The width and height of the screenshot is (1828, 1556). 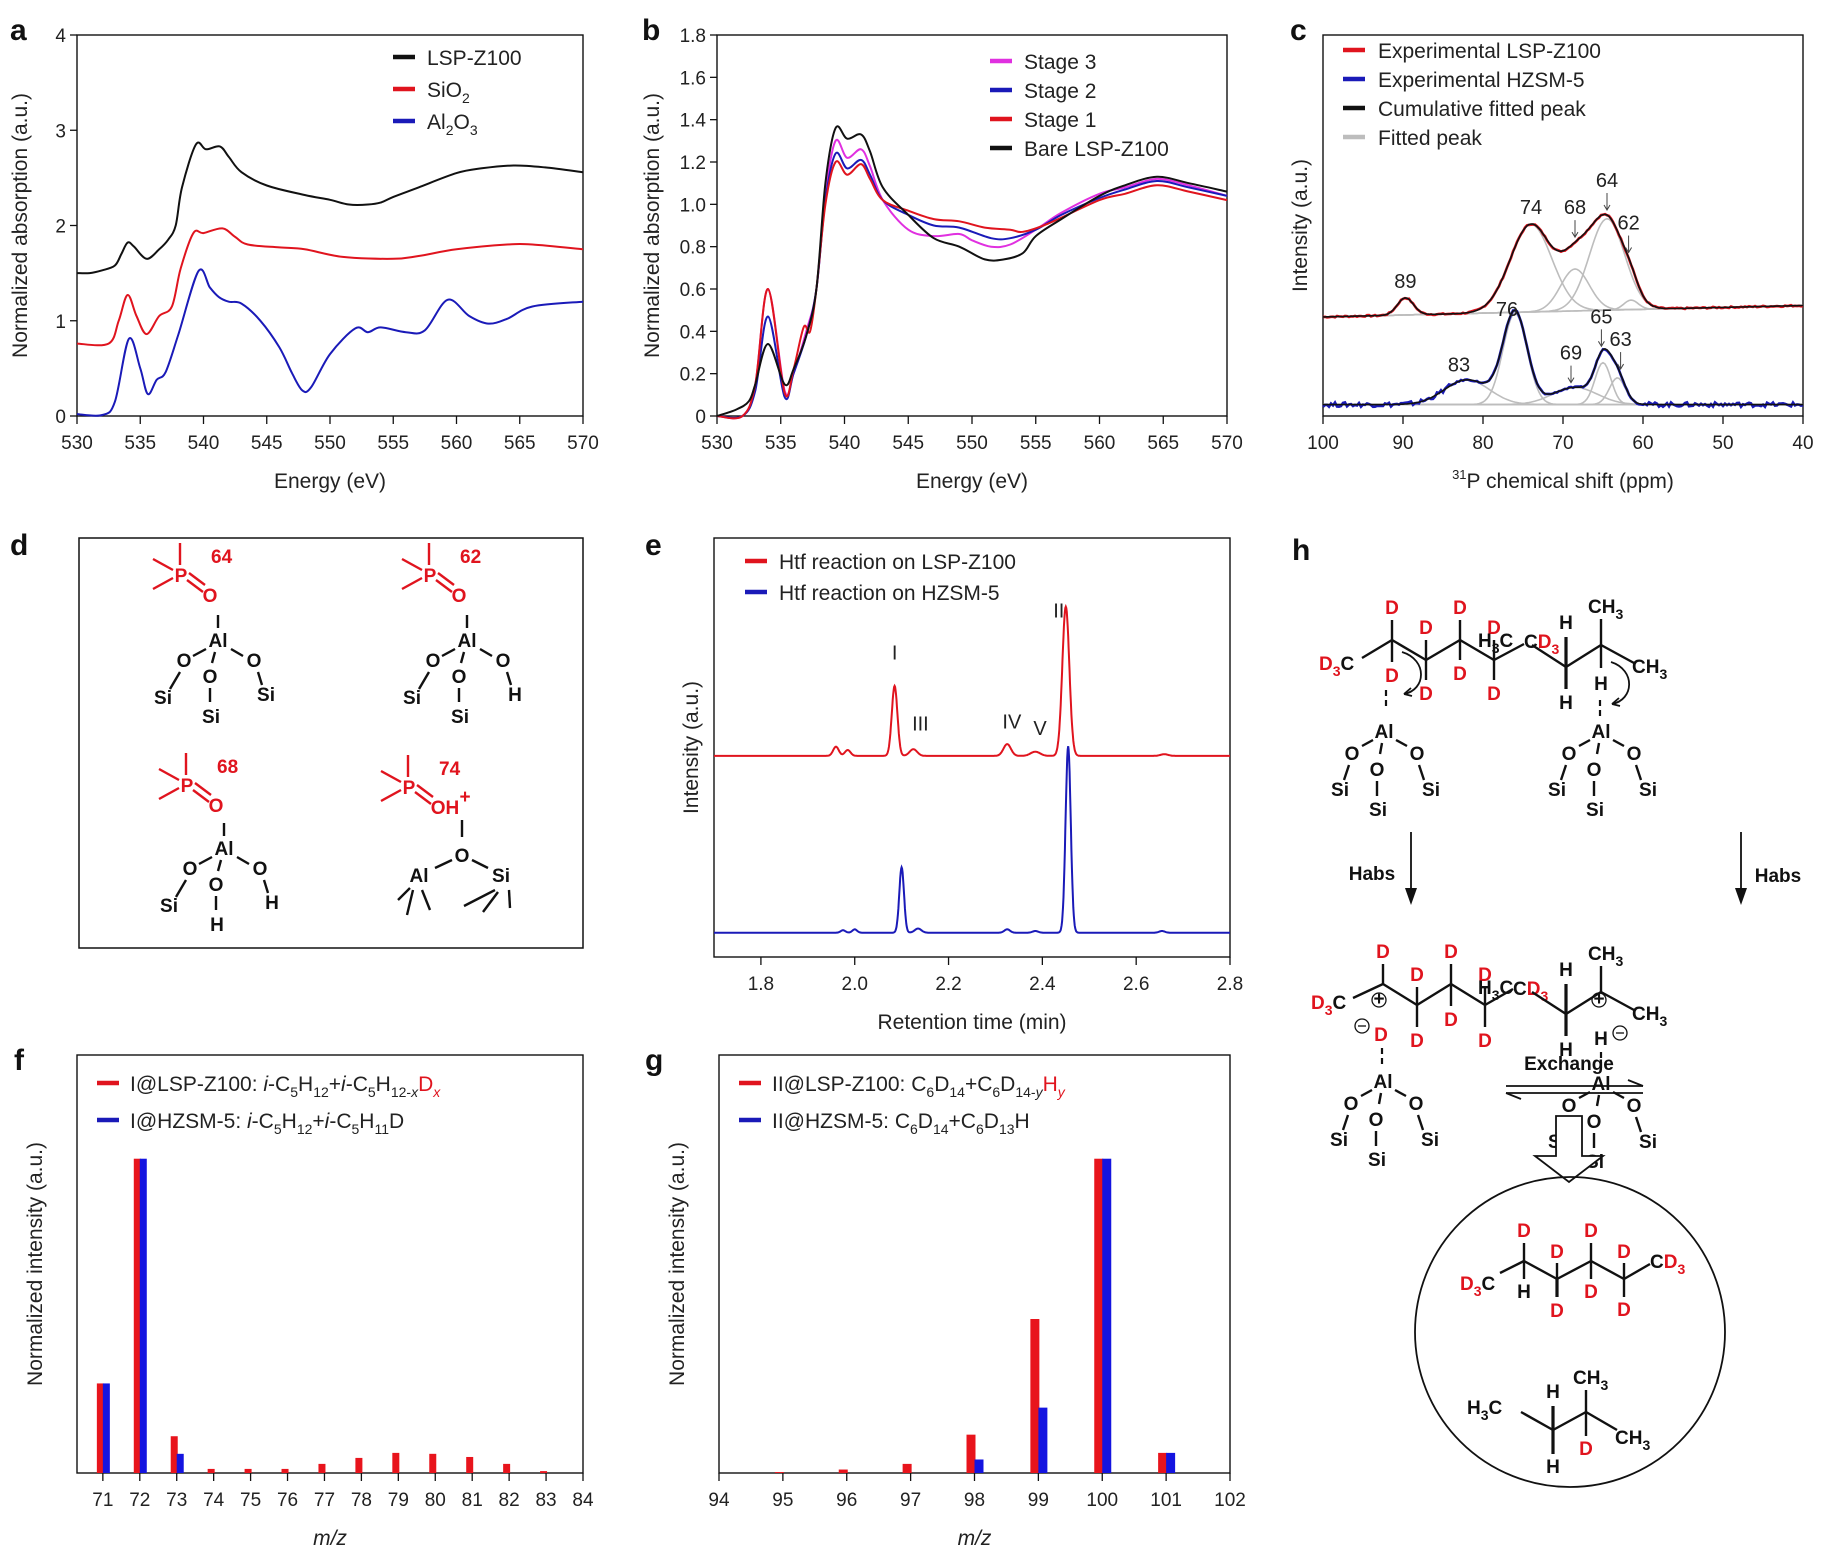 What do you see at coordinates (1571, 354) in the screenshot?
I see `chart-c-peak-label: 69` at bounding box center [1571, 354].